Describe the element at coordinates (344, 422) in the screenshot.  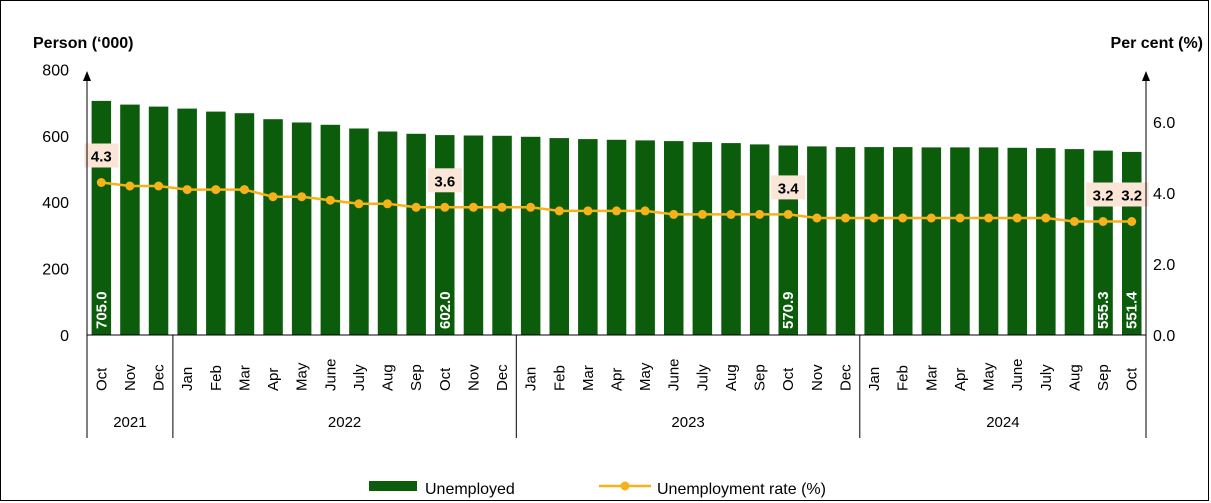
I see `x-year-label: 2022` at that location.